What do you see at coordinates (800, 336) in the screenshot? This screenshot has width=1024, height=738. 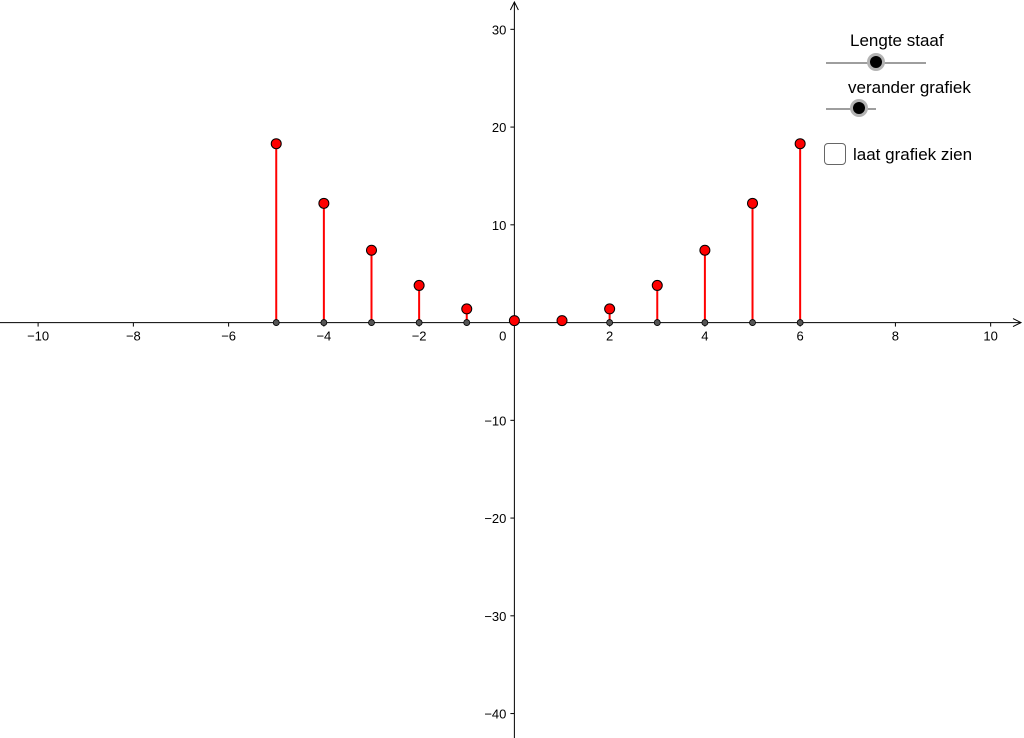 I see `x-tick-label: 6` at bounding box center [800, 336].